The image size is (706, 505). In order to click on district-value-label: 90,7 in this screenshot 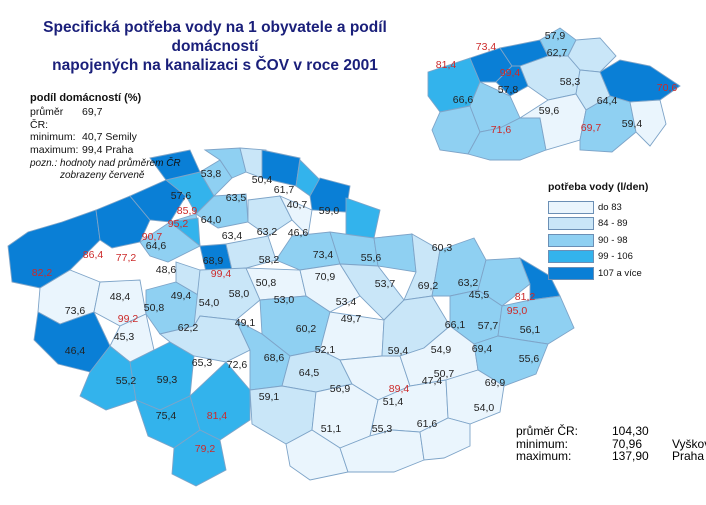, I will do `click(152, 237)`.